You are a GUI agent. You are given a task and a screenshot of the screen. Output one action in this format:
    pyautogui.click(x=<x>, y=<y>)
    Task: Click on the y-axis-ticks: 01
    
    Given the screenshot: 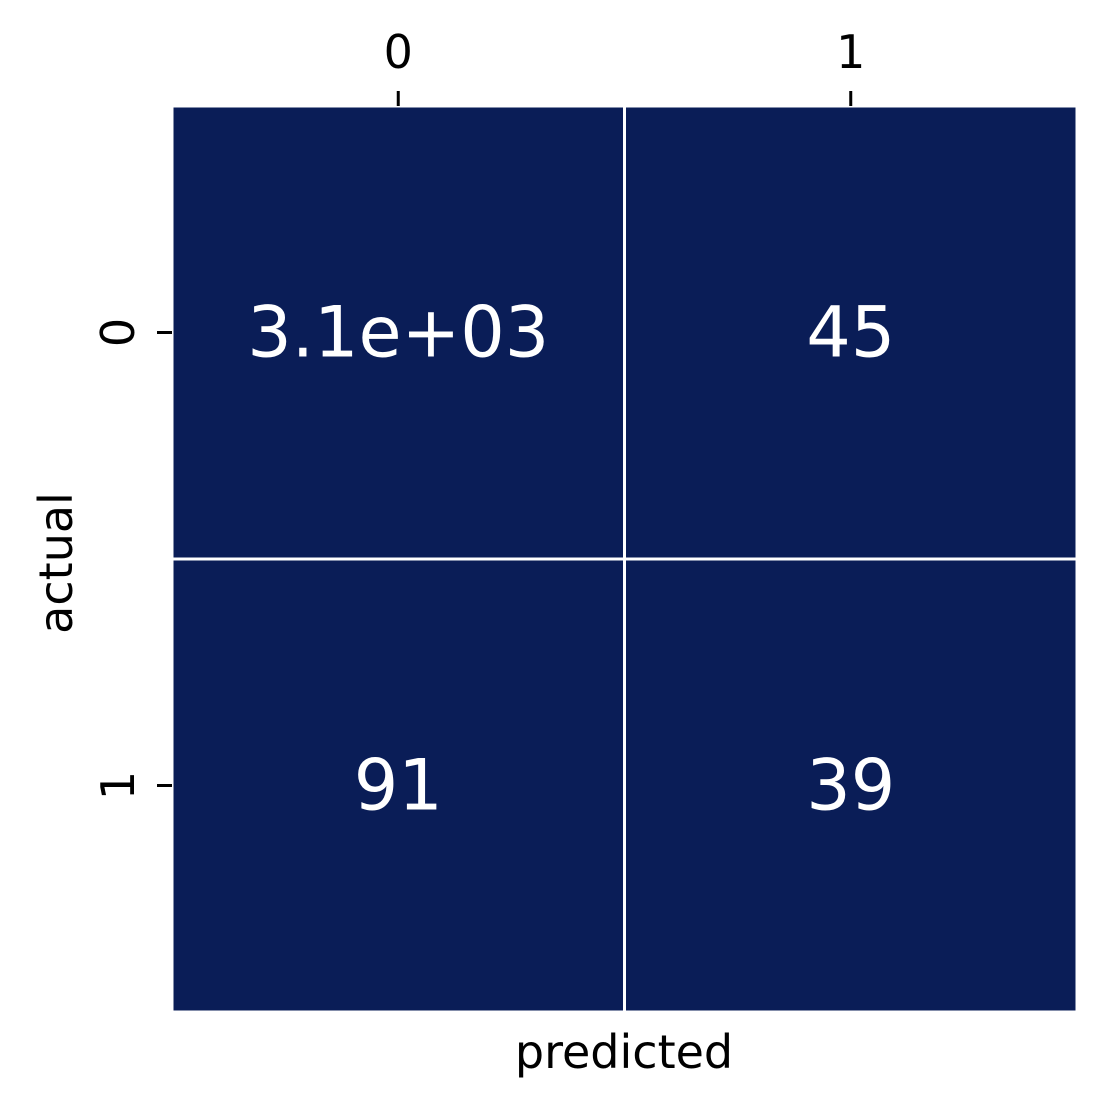 What is the action you would take?
    pyautogui.click(x=131, y=559)
    